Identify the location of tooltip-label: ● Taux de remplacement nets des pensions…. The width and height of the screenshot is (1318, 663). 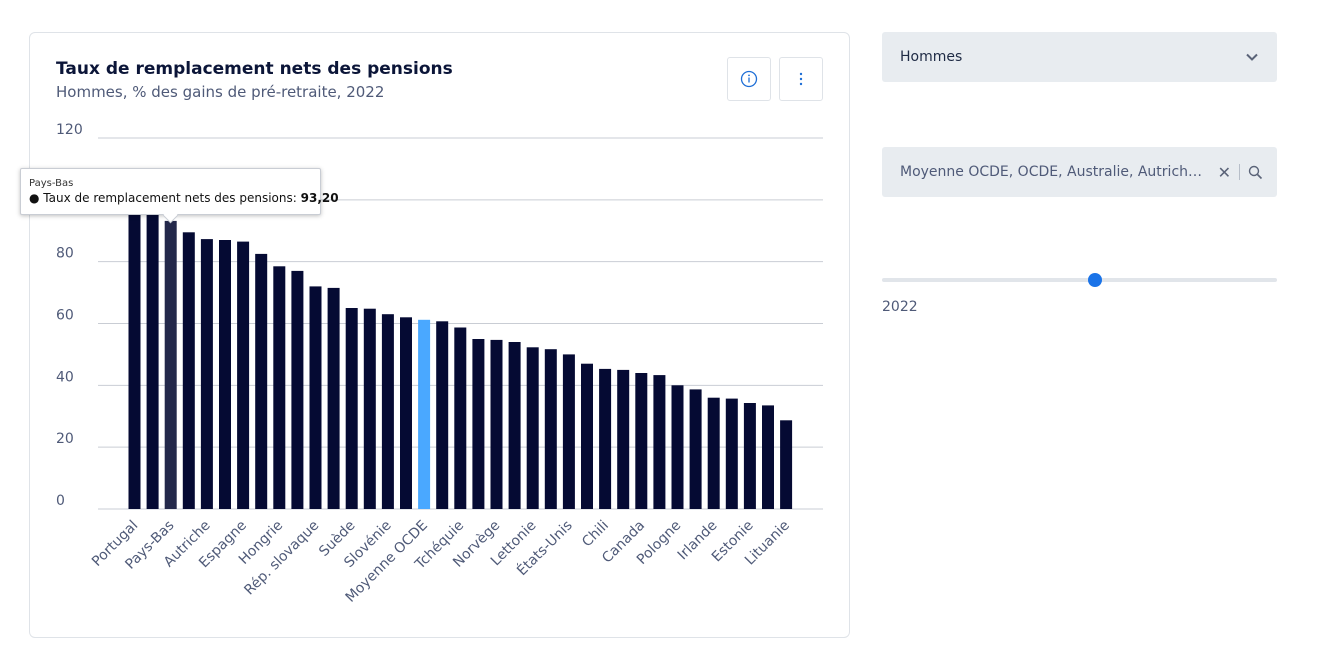
(165, 198).